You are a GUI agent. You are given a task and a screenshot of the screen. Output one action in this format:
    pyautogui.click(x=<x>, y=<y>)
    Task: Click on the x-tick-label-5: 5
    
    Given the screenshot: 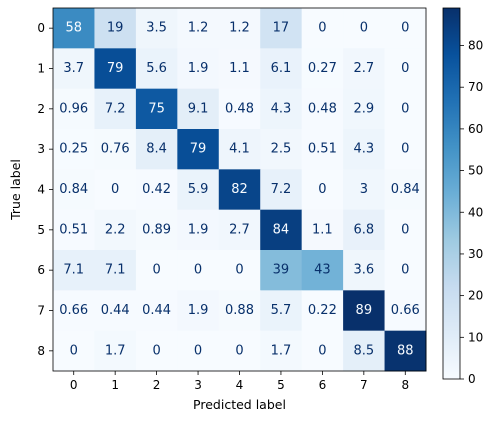 What is the action you would take?
    pyautogui.click(x=281, y=385)
    